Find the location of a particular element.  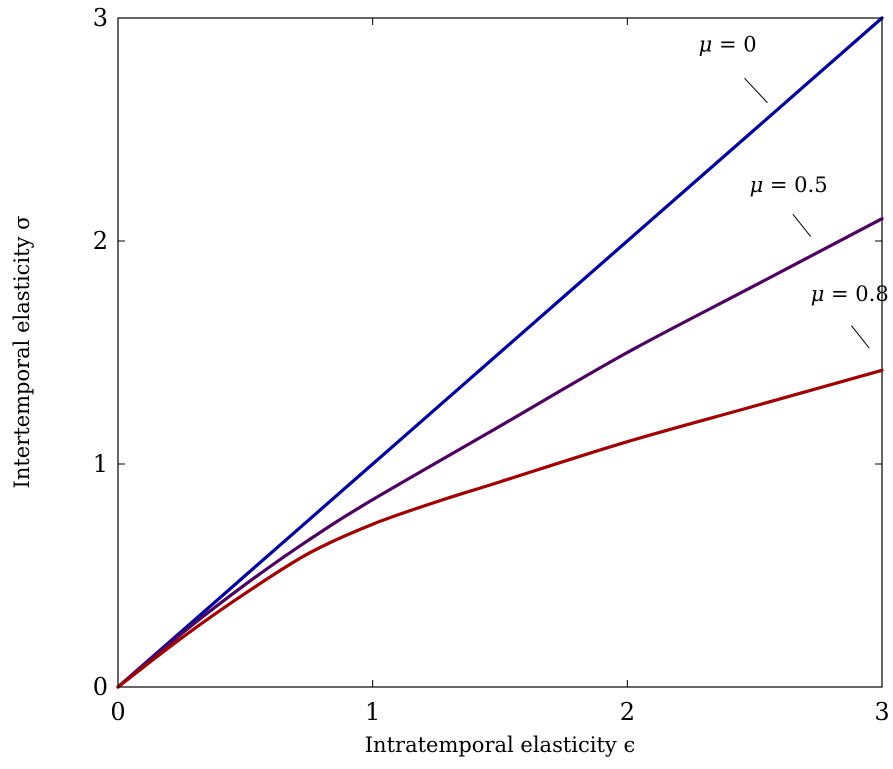

x-axis-label: Intratemporal elasticity ϵ is located at coordinates (500, 745).